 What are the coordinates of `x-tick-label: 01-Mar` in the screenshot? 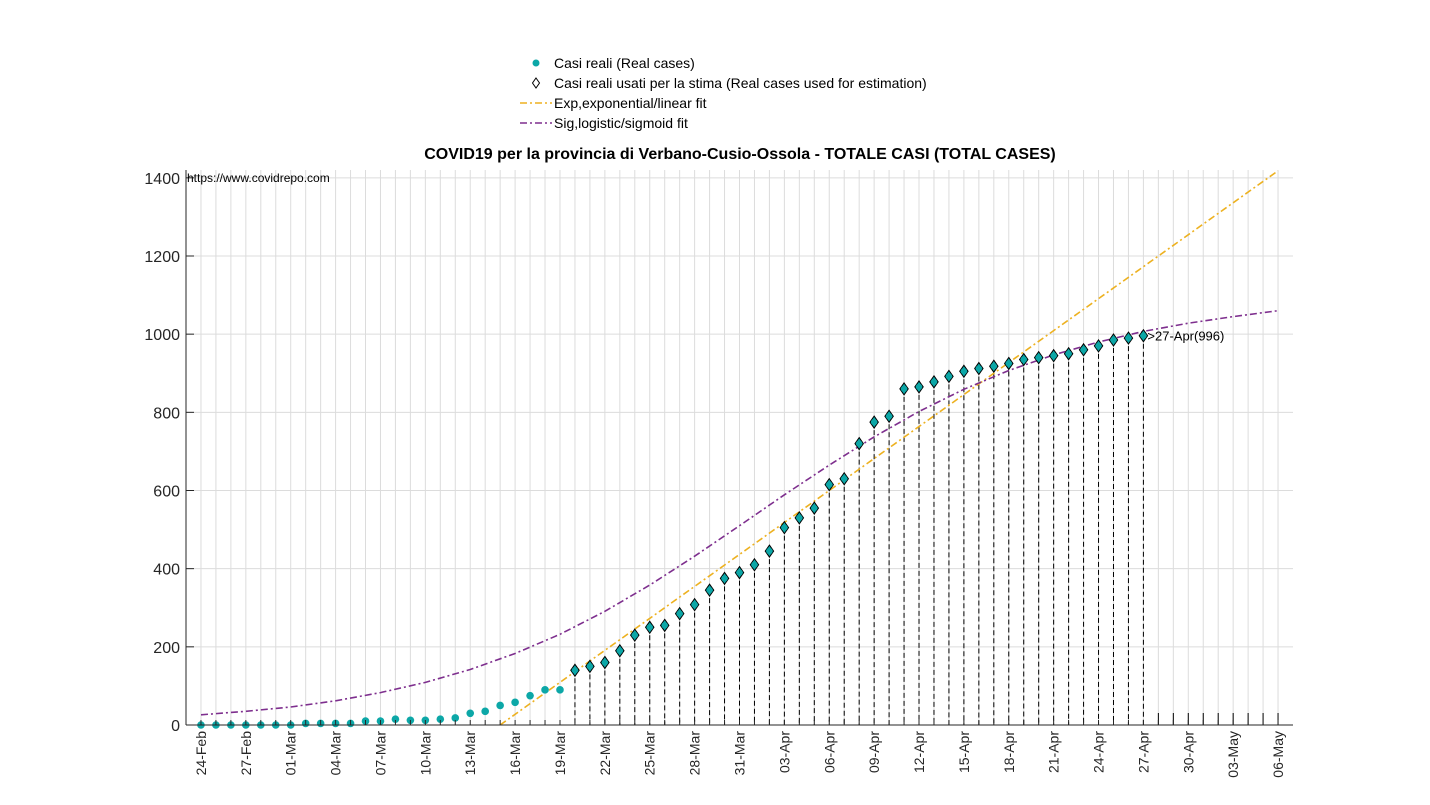 It's located at (291, 753).